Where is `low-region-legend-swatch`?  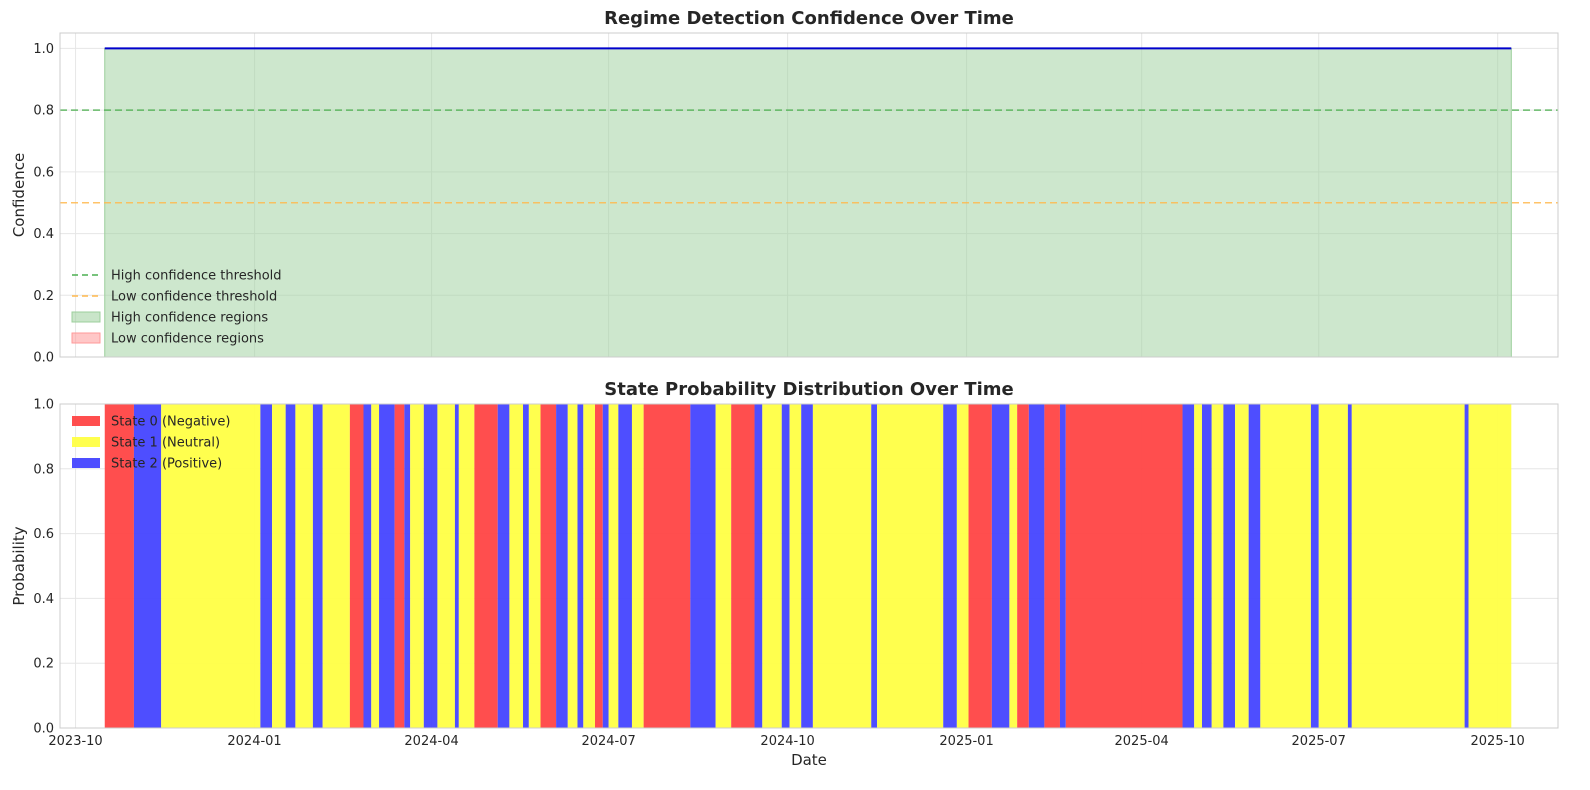
low-region-legend-swatch is located at coordinates (86, 338).